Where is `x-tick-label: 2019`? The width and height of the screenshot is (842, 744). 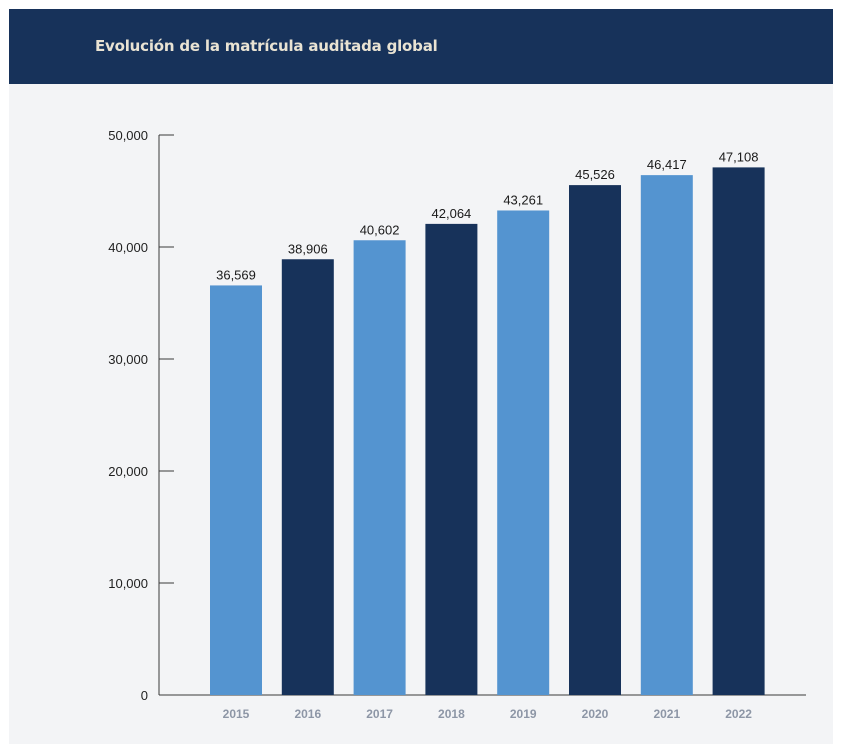
x-tick-label: 2019 is located at coordinates (523, 714).